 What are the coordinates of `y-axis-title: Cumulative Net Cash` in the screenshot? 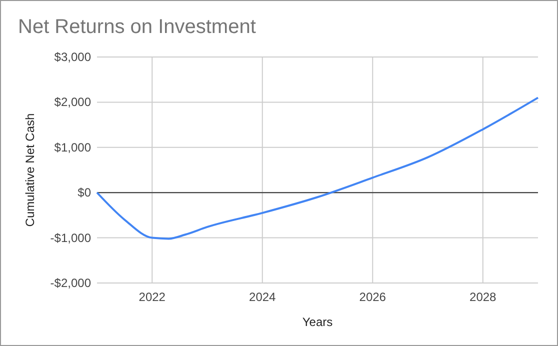 It's located at (30, 170).